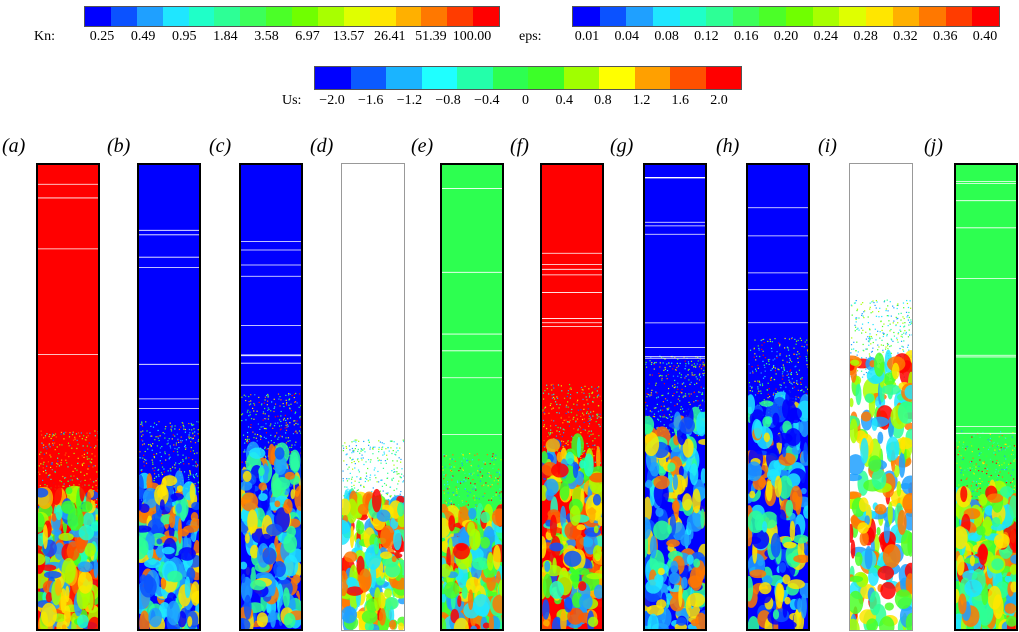 This screenshot has height=632, width=1019. Describe the element at coordinates (330, 16) in the screenshot. I see `colorbar-swatch` at that location.